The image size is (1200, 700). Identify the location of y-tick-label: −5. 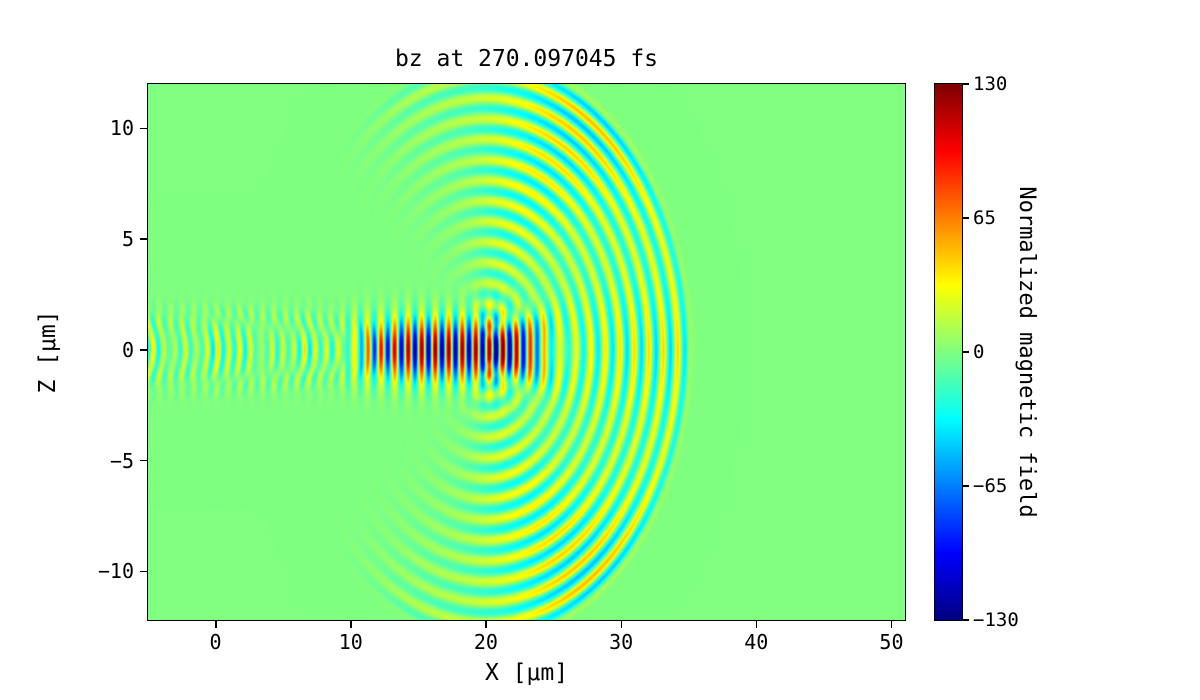
(121, 460).